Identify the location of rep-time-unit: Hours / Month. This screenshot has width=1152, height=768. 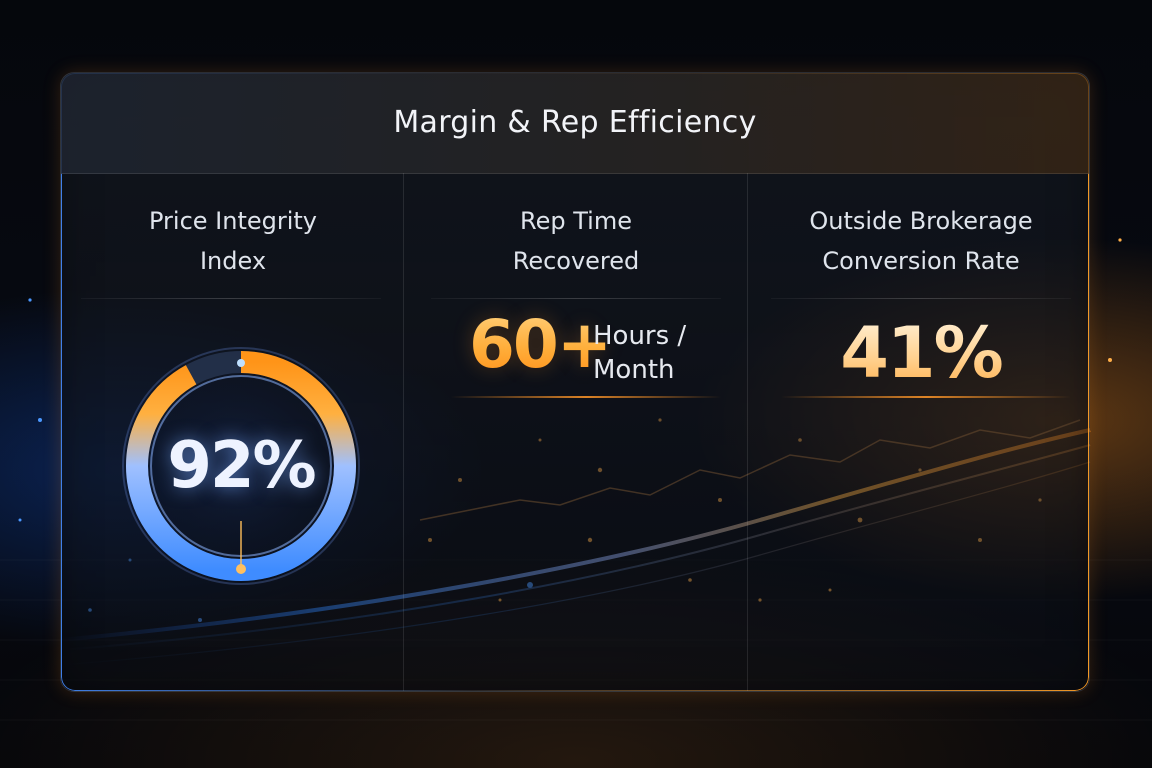
(640, 353).